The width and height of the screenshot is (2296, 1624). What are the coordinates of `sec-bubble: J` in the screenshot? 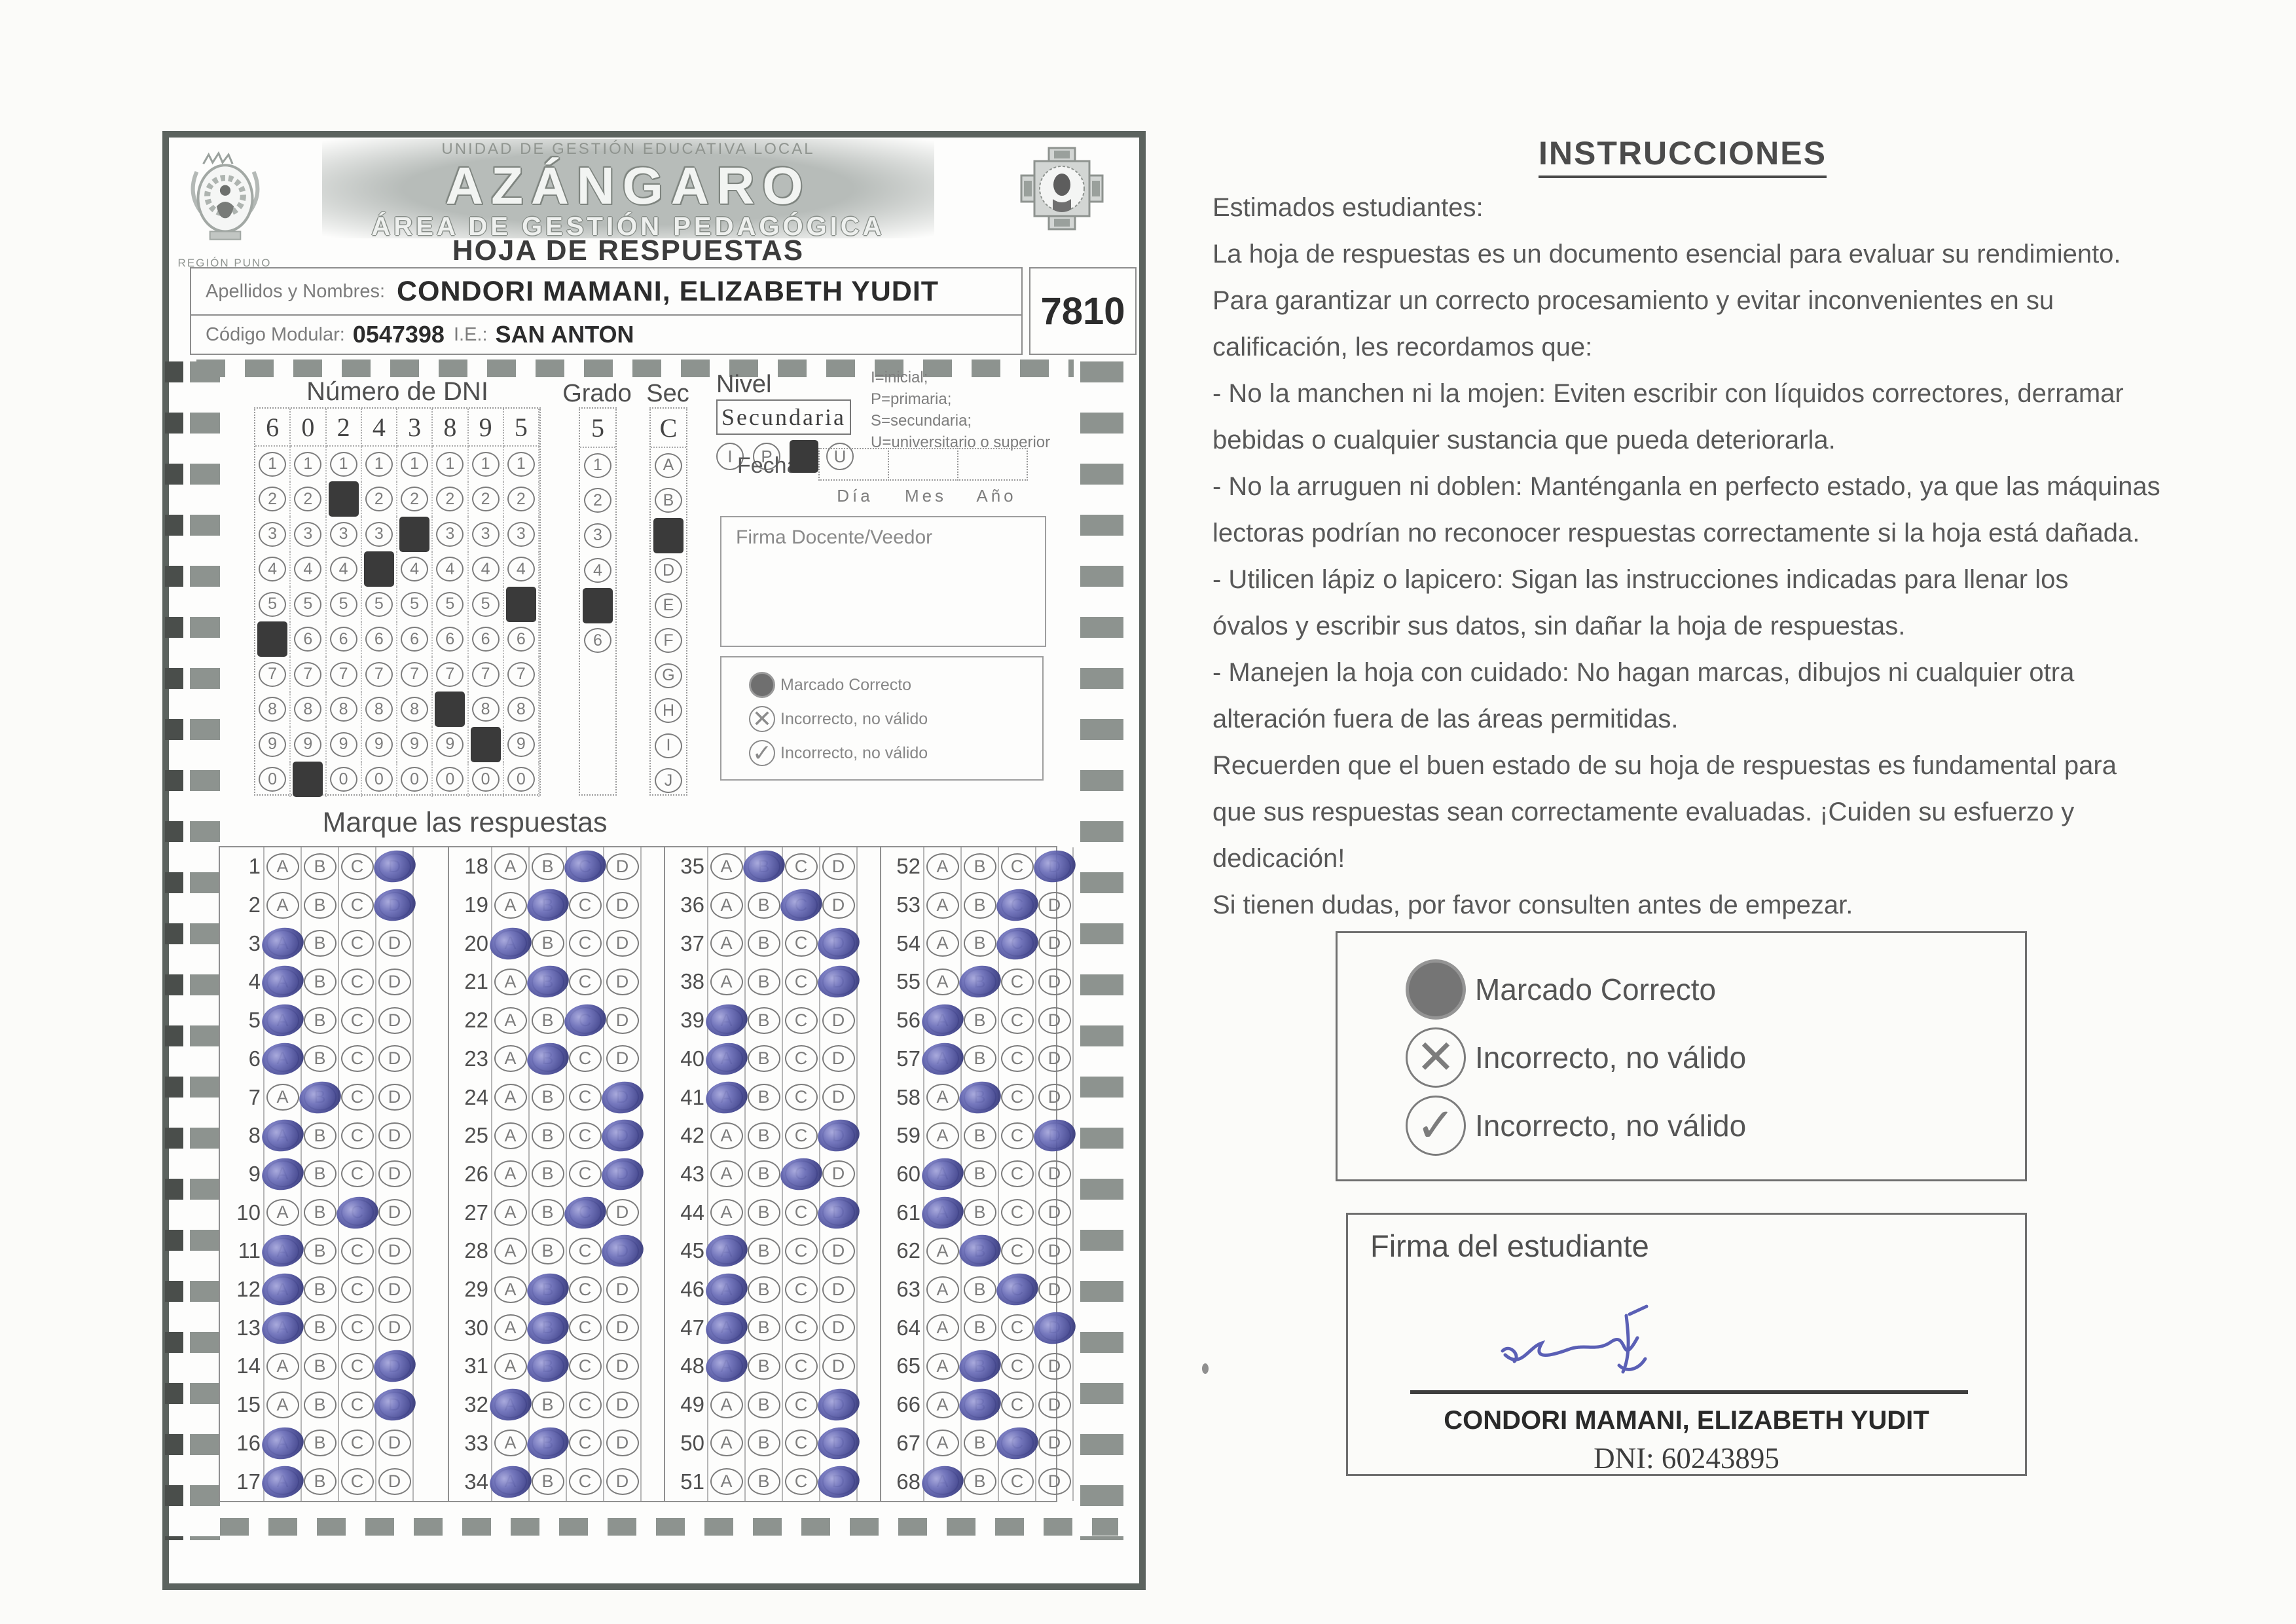 It's located at (668, 781).